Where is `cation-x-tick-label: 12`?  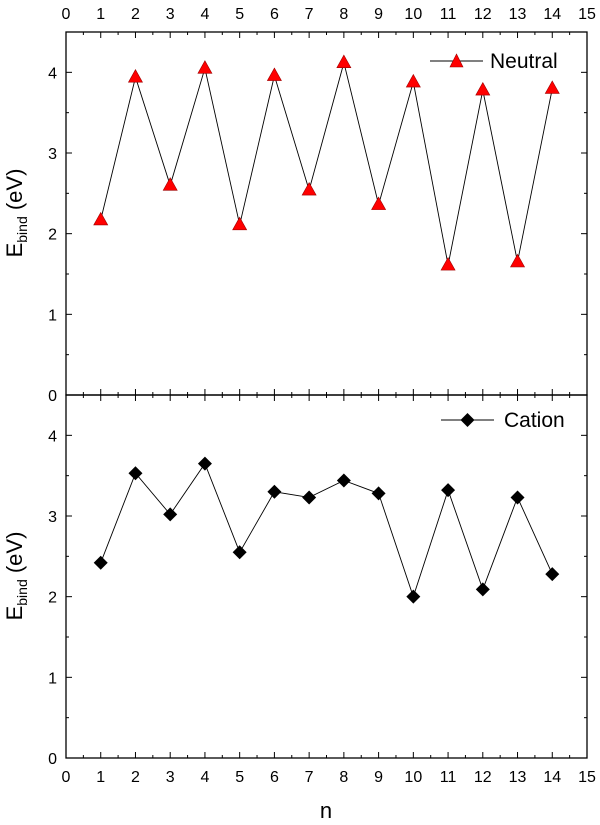 cation-x-tick-label: 12 is located at coordinates (483, 777).